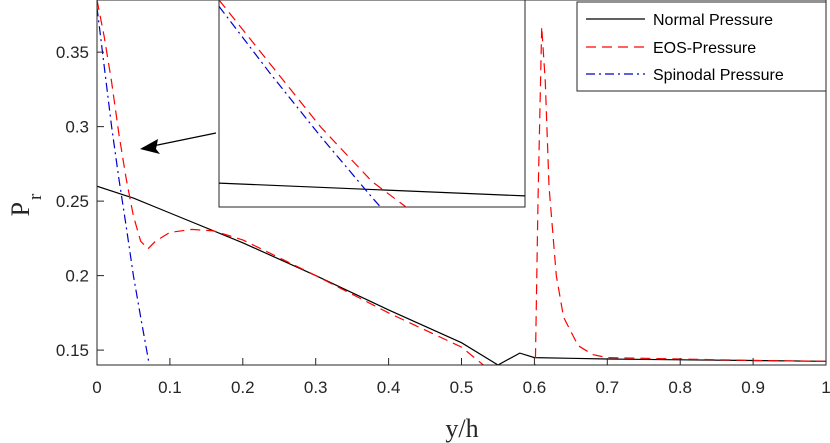 The width and height of the screenshot is (830, 443). Describe the element at coordinates (718, 75) in the screenshot. I see `legend-label-spinodal-pressure: Spinodal Pressure` at that location.